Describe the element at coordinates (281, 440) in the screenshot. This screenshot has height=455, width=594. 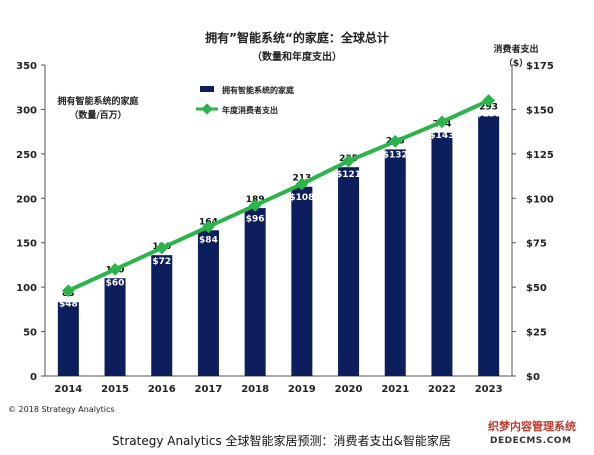
I see `caption-text: Strategy Analytics 全球智能家居预测：消费者支出&智能家居` at that location.